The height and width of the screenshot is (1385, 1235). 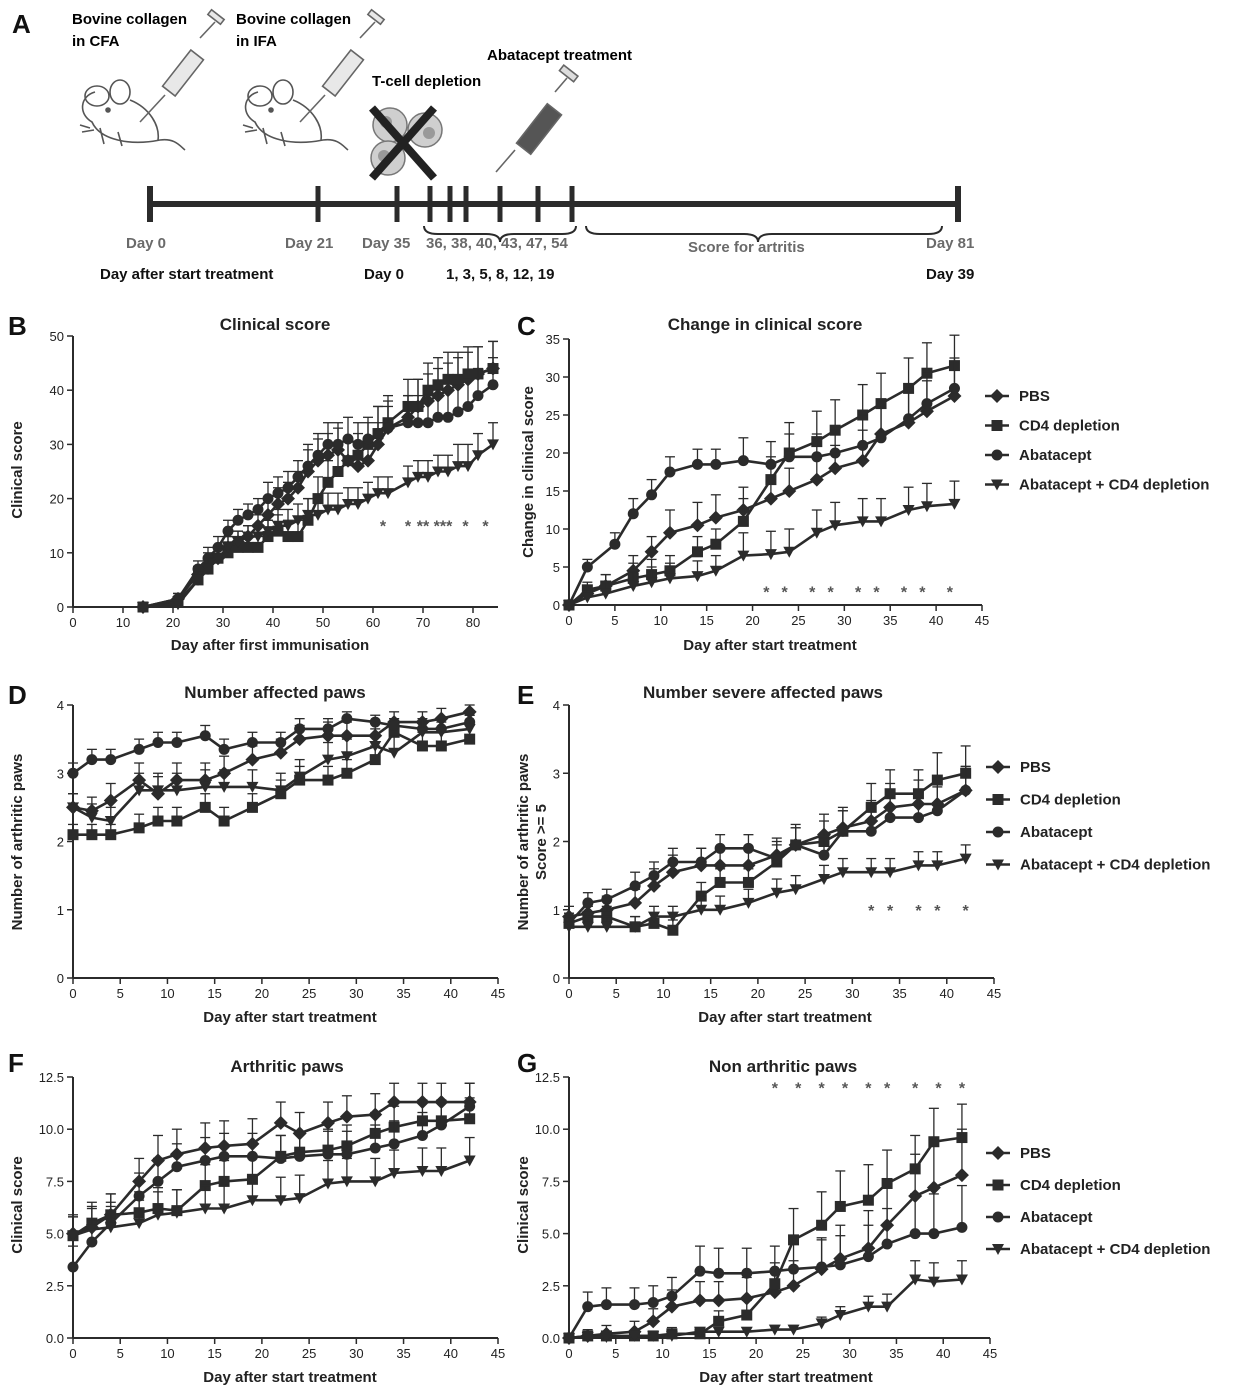 I want to click on treatment-days-label: 36, 38, 40, 43, 47, 54, so click(x=497, y=243).